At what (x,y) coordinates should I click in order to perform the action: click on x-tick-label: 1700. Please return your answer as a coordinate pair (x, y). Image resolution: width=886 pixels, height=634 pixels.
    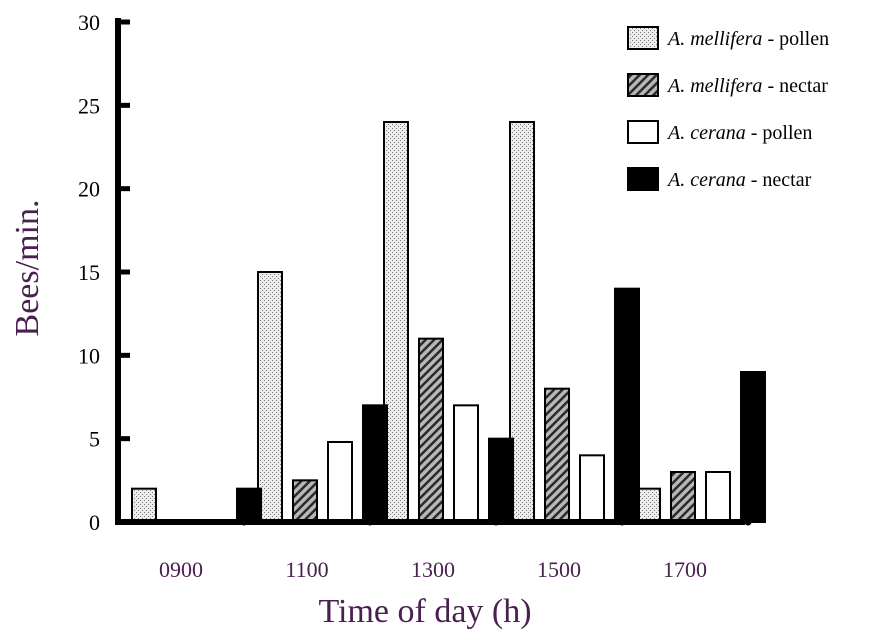
    Looking at the image, I should click on (685, 569).